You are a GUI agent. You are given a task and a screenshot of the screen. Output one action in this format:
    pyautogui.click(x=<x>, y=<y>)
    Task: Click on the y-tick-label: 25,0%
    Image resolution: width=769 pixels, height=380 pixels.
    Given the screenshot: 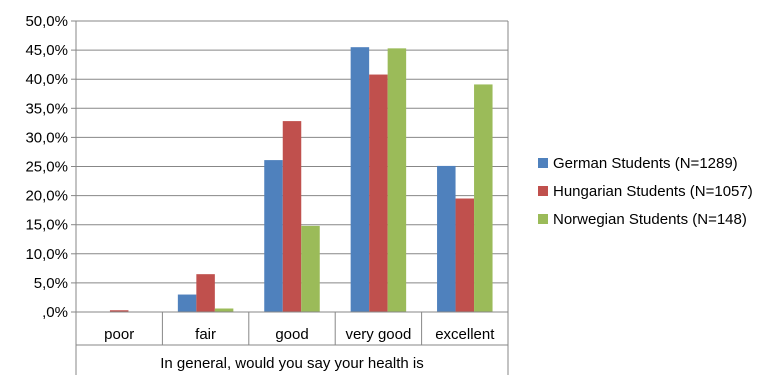 What is the action you would take?
    pyautogui.click(x=46, y=167)
    